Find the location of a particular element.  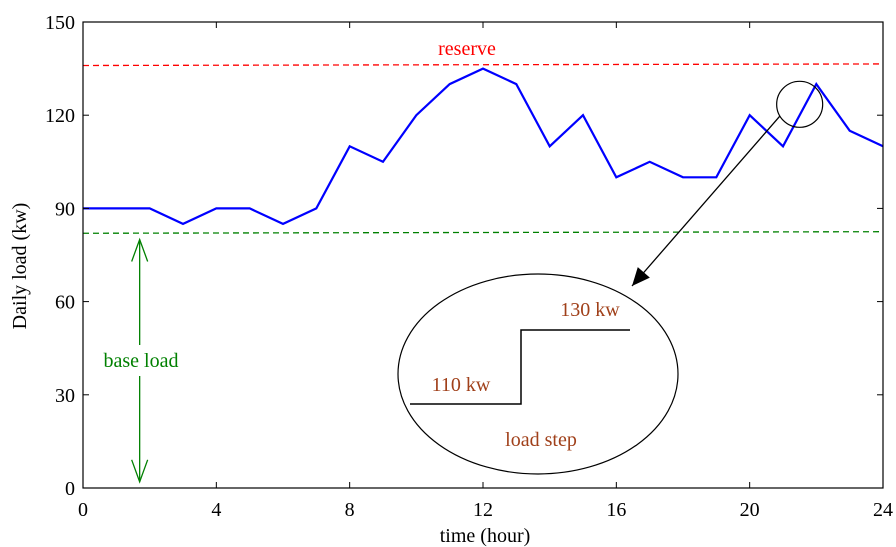

x-tick-label: 20 is located at coordinates (750, 510).